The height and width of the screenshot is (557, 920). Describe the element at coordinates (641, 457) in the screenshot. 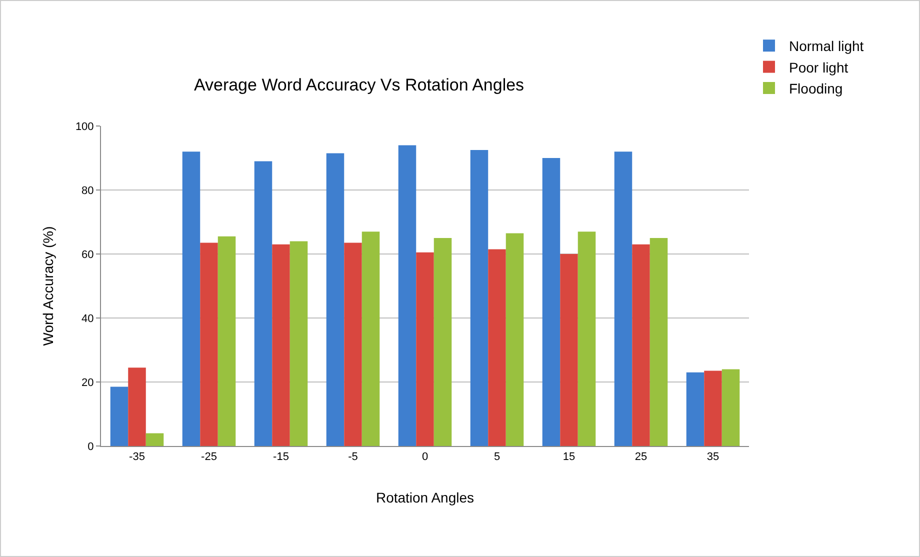

I see `x-tick-label: 25` at that location.